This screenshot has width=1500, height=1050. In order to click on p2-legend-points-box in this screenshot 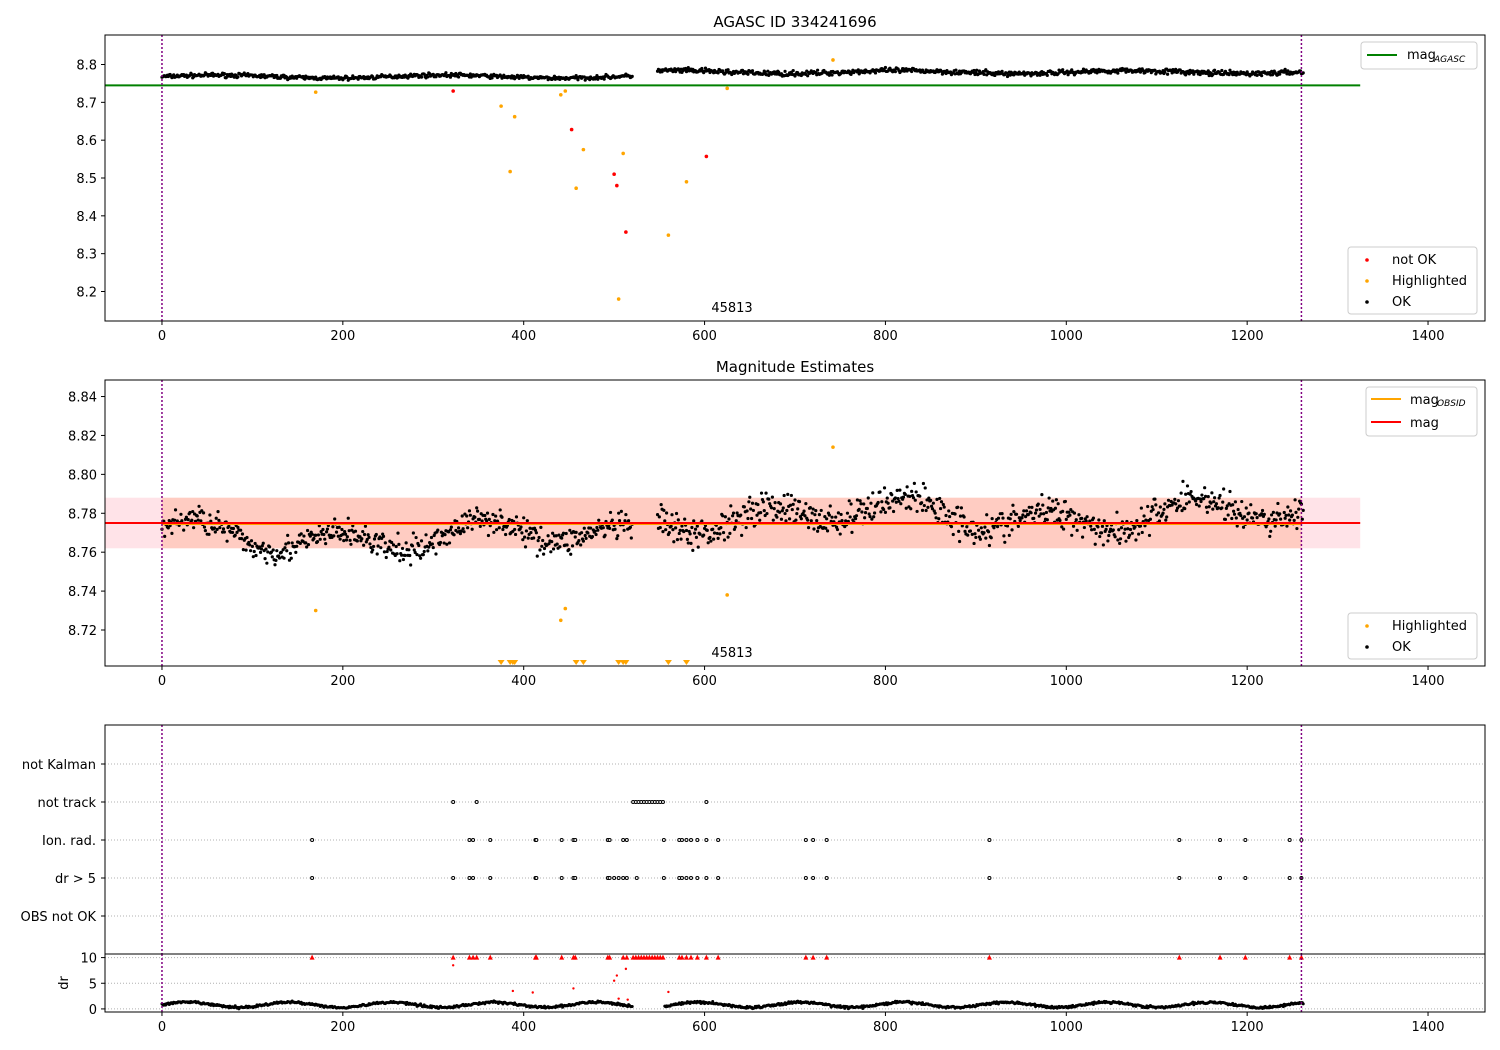, I will do `click(1412, 636)`.